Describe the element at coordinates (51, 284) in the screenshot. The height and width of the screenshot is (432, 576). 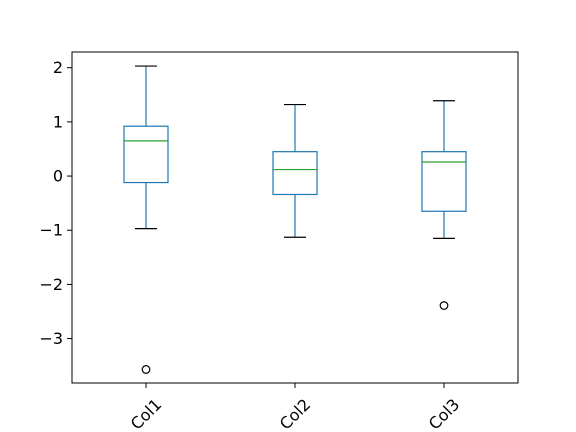
I see `y-tick-label: −2` at that location.